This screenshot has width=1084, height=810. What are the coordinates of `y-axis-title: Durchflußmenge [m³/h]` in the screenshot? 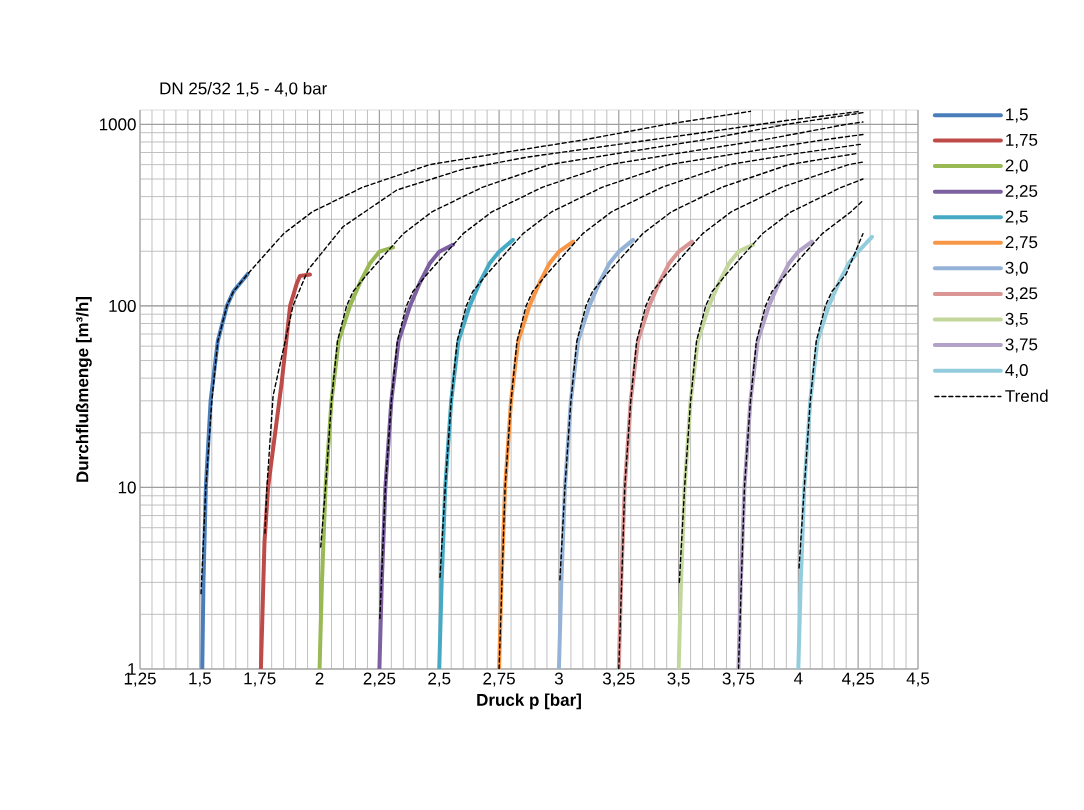 It's located at (83, 389).